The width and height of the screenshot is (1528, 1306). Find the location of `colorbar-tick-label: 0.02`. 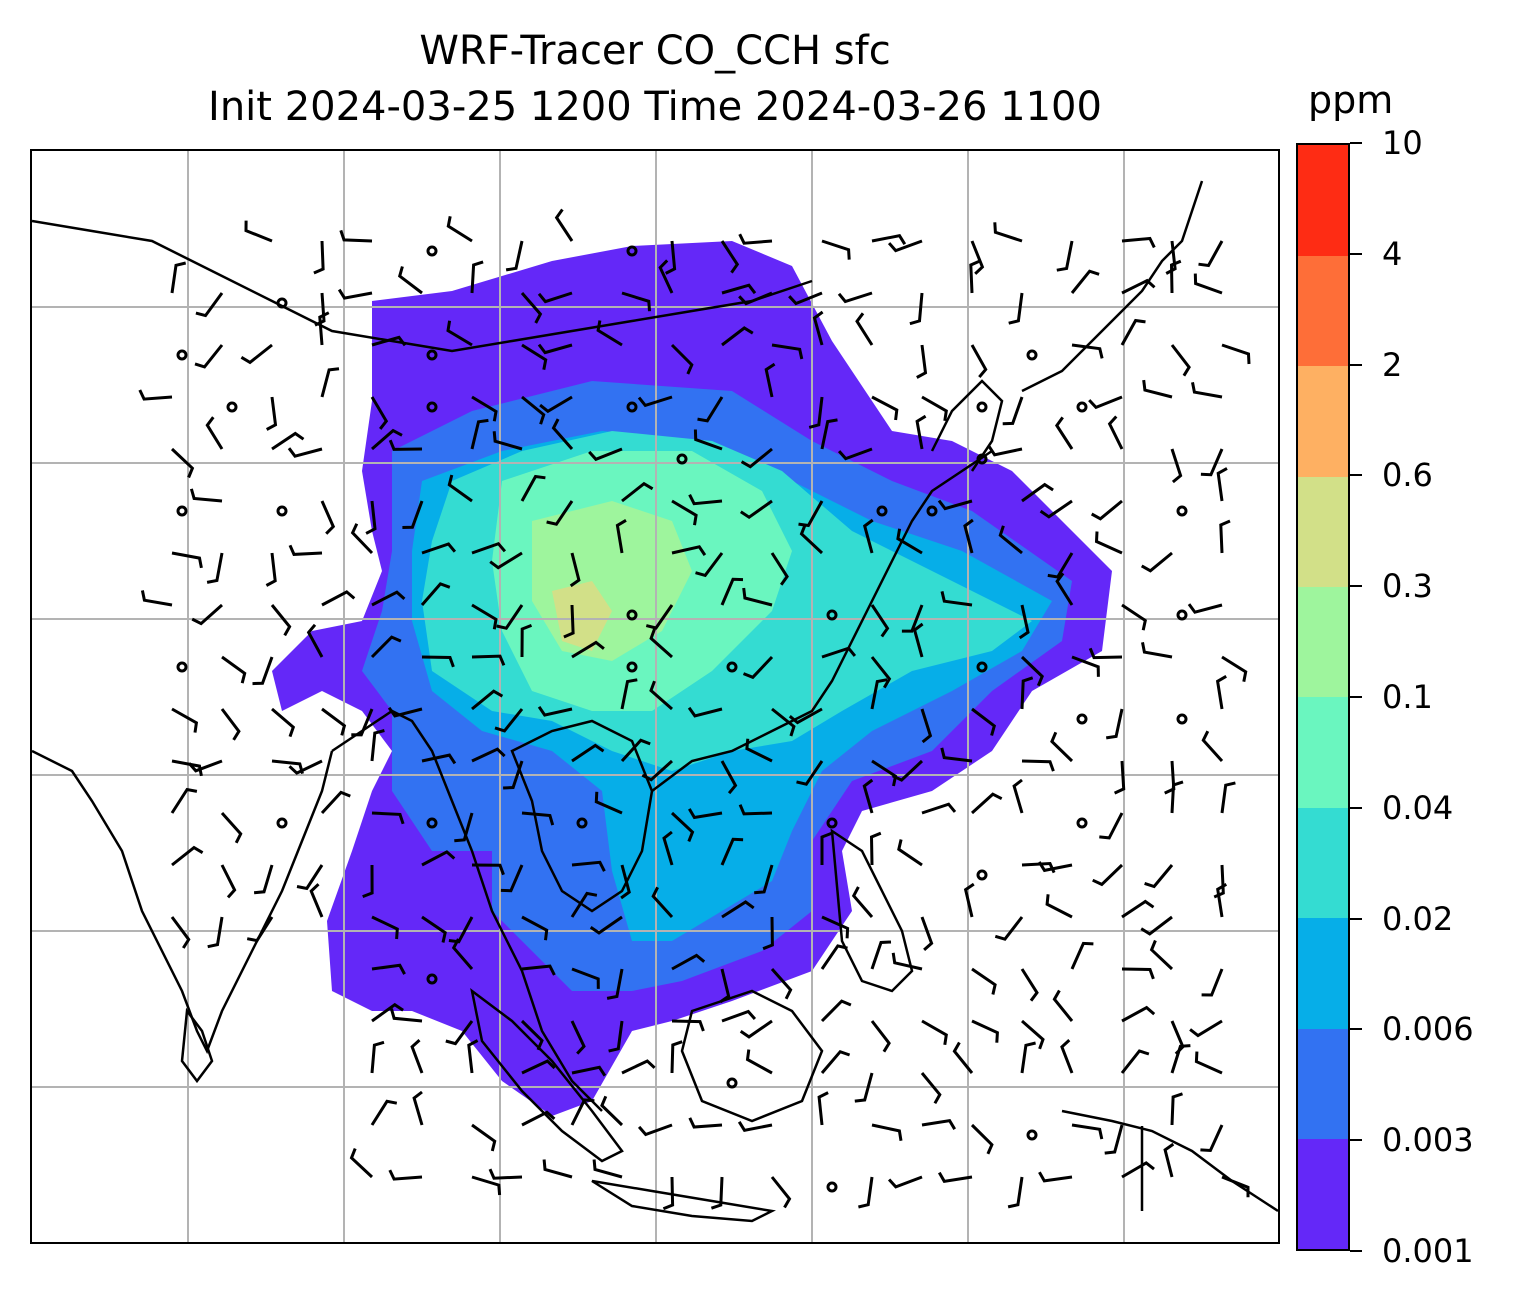

colorbar-tick-label: 0.02 is located at coordinates (1418, 918).